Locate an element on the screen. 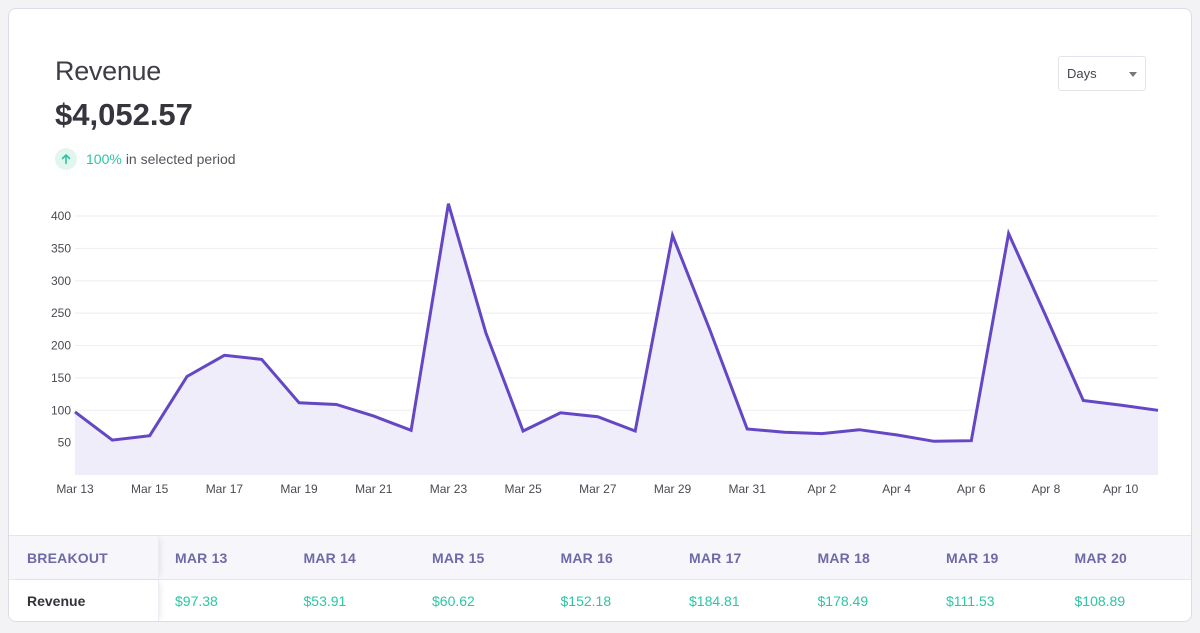  x-tick-label: Mar 31 is located at coordinates (748, 489).